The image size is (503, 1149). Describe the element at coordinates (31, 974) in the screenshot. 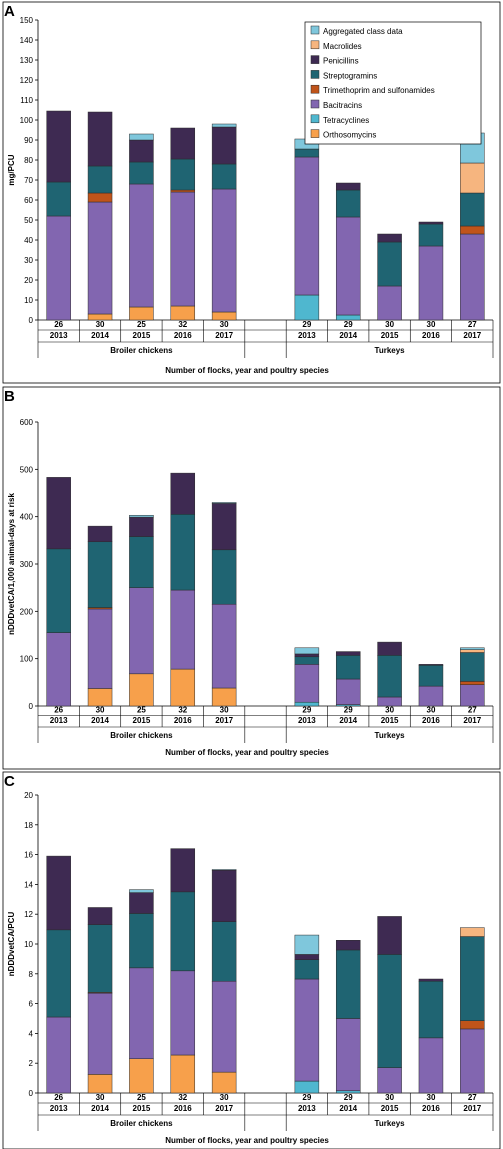

I see `y-tick-label: 8` at that location.